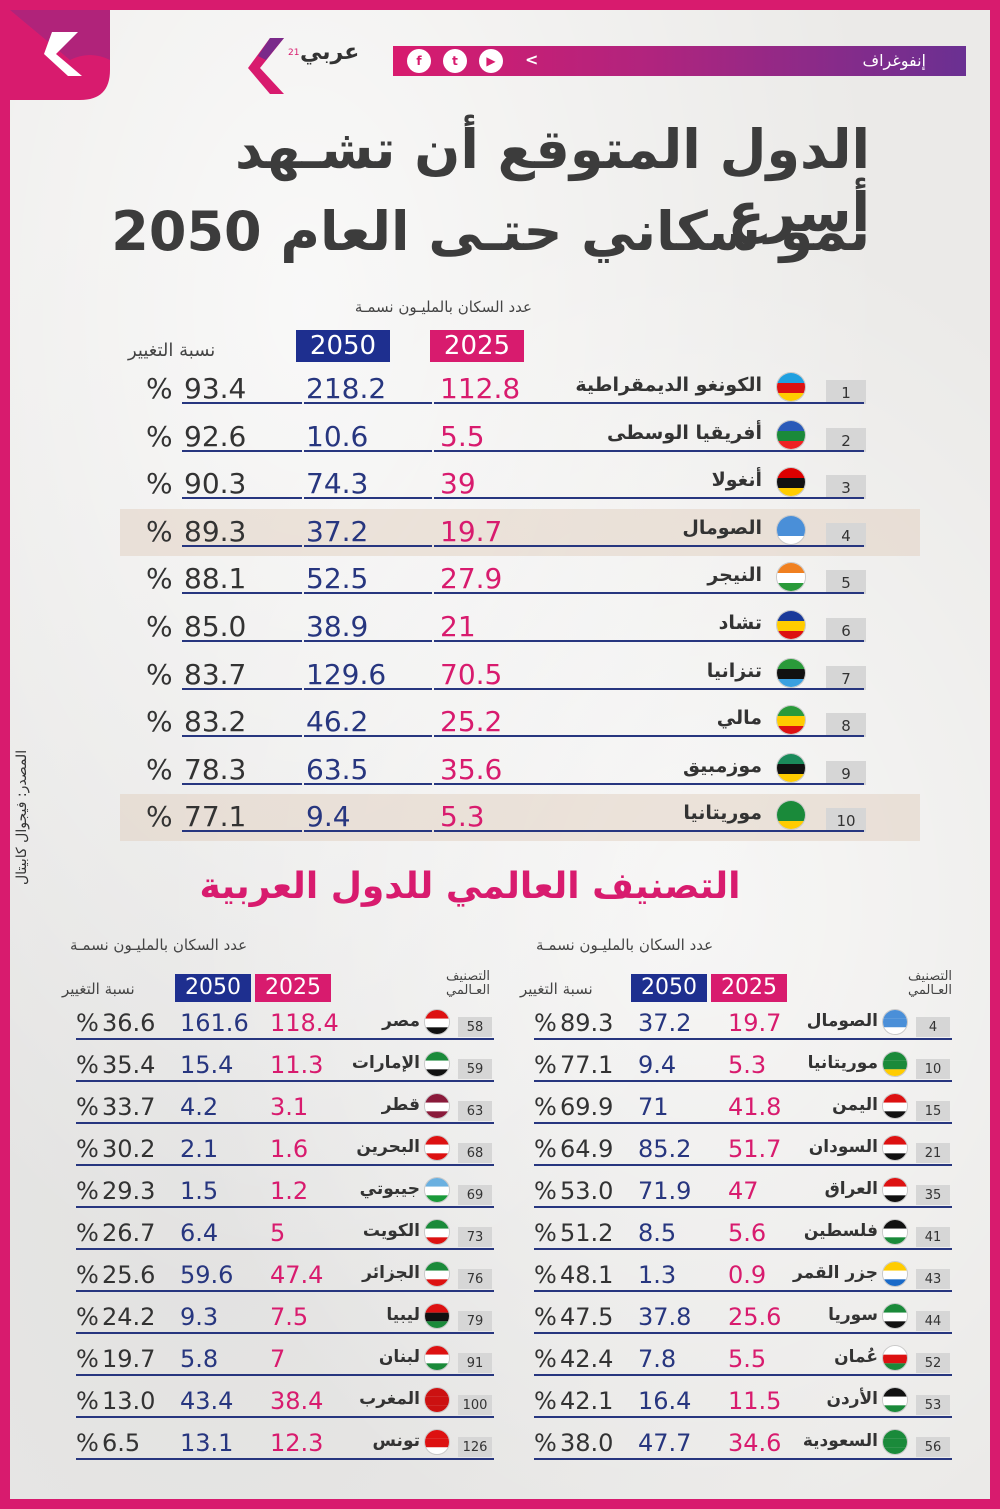 The height and width of the screenshot is (1509, 1000). I want to click on country-name: العراق, so click(851, 1189).